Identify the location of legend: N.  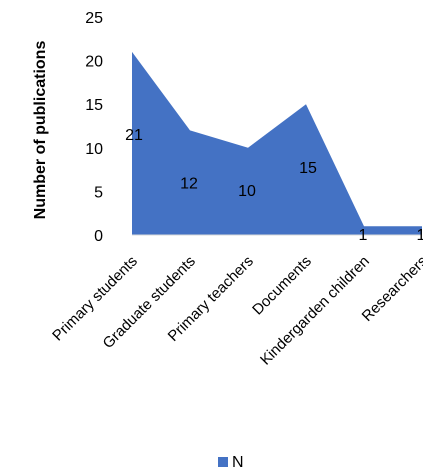
(231, 462).